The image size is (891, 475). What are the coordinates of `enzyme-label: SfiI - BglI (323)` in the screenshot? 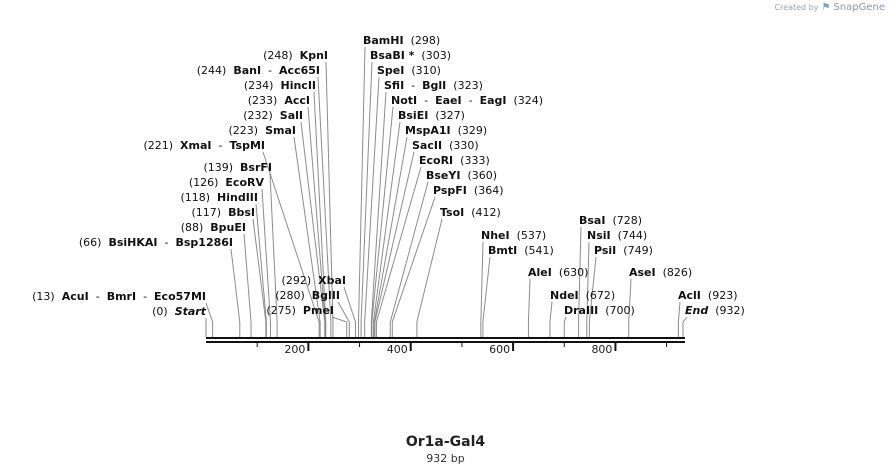 It's located at (433, 85).